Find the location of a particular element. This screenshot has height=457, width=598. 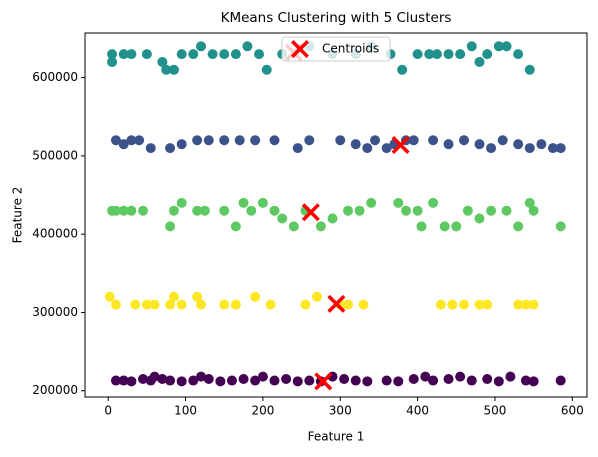

legend-label: Centroids is located at coordinates (350, 49).